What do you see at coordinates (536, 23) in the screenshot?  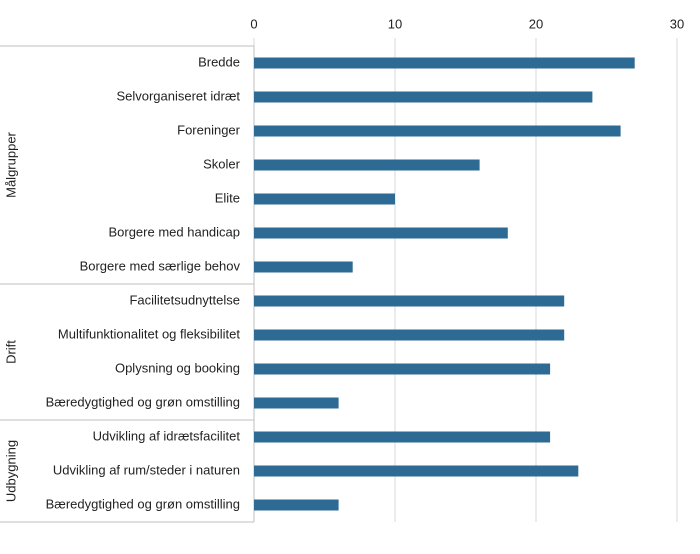 I see `x-tick-label: 20` at bounding box center [536, 23].